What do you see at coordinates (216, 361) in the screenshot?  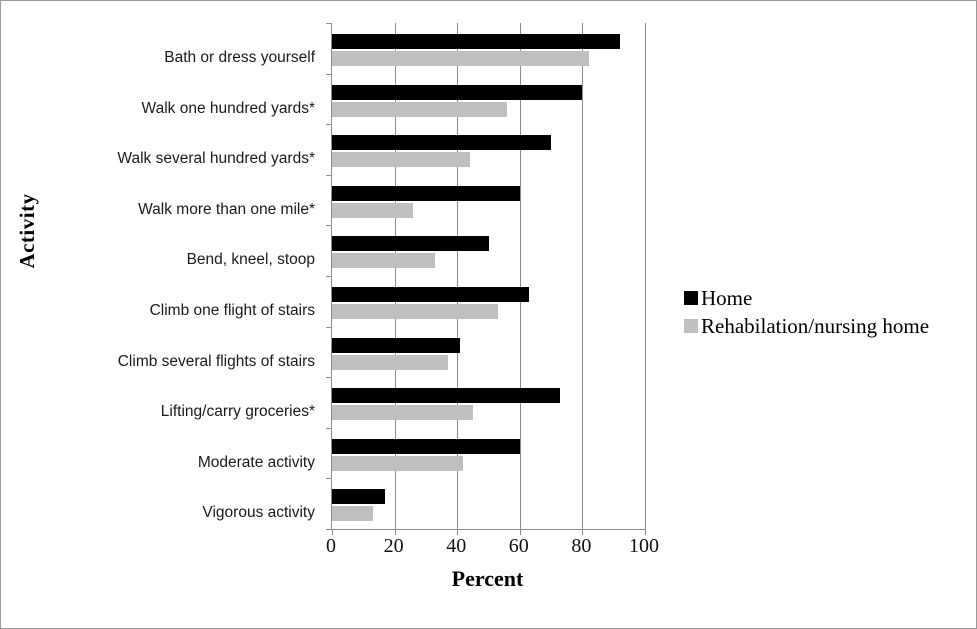 I see `category-label: Climb several flights of stairs` at bounding box center [216, 361].